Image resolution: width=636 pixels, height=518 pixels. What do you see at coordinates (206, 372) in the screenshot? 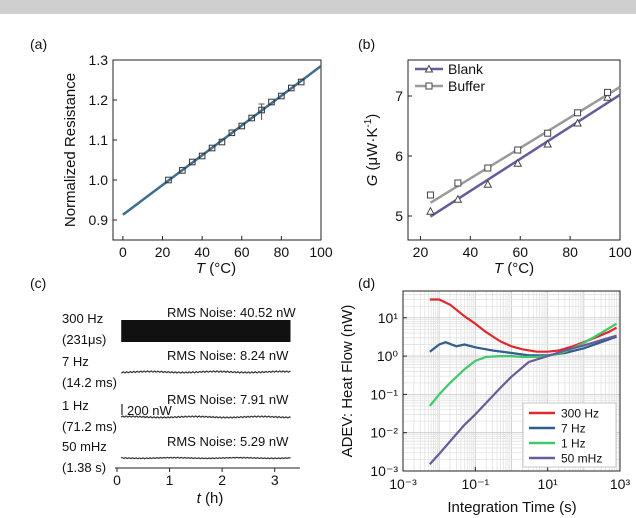
I see `panel-c-trace-7hz` at bounding box center [206, 372].